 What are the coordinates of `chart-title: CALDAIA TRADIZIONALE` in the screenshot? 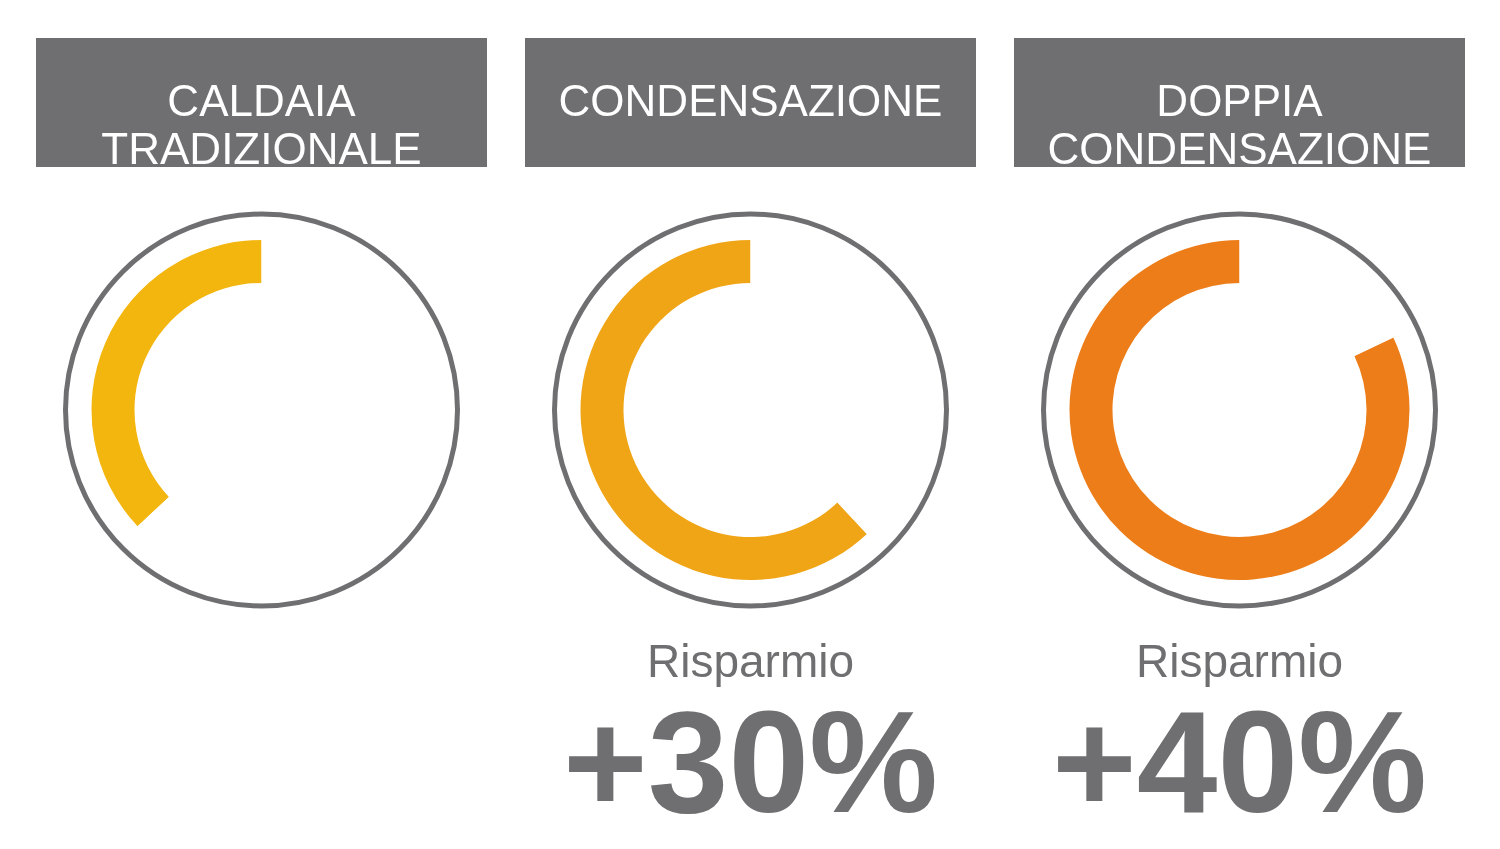 It's located at (261, 124).